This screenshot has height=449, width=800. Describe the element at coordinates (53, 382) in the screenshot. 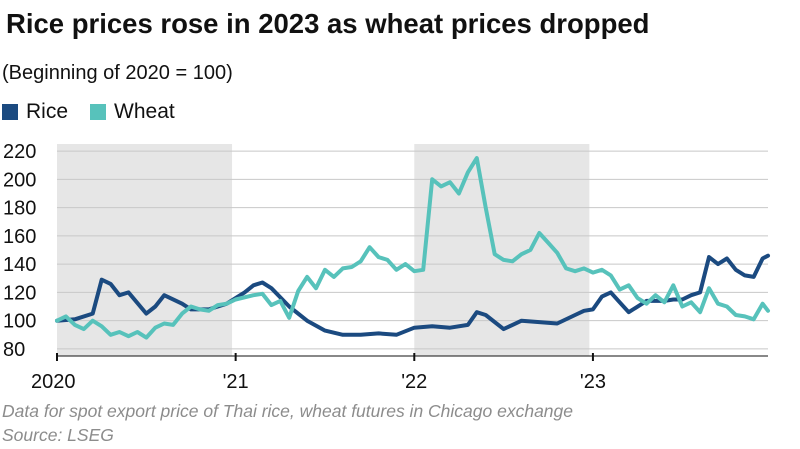

I see `x-tick-label-2020: 2020` at that location.